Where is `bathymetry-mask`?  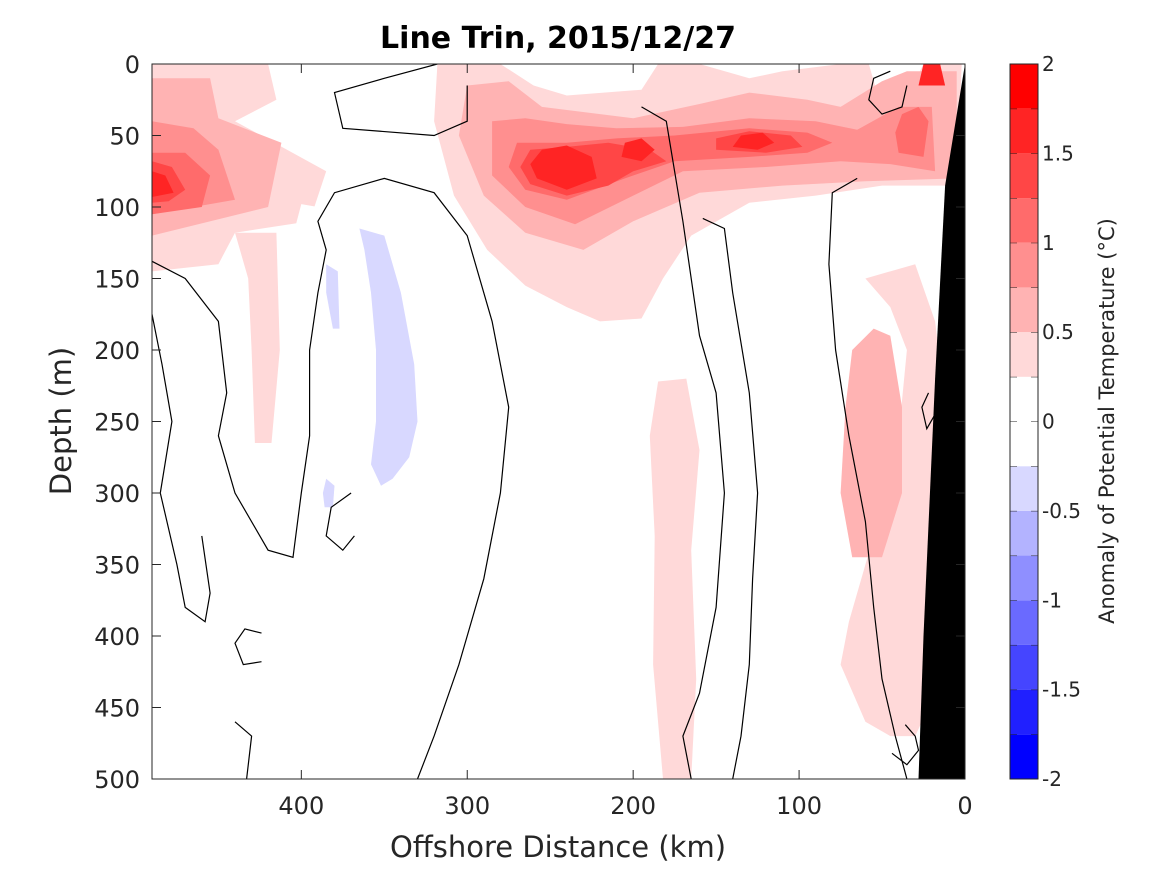 bathymetry-mask is located at coordinates (941, 421).